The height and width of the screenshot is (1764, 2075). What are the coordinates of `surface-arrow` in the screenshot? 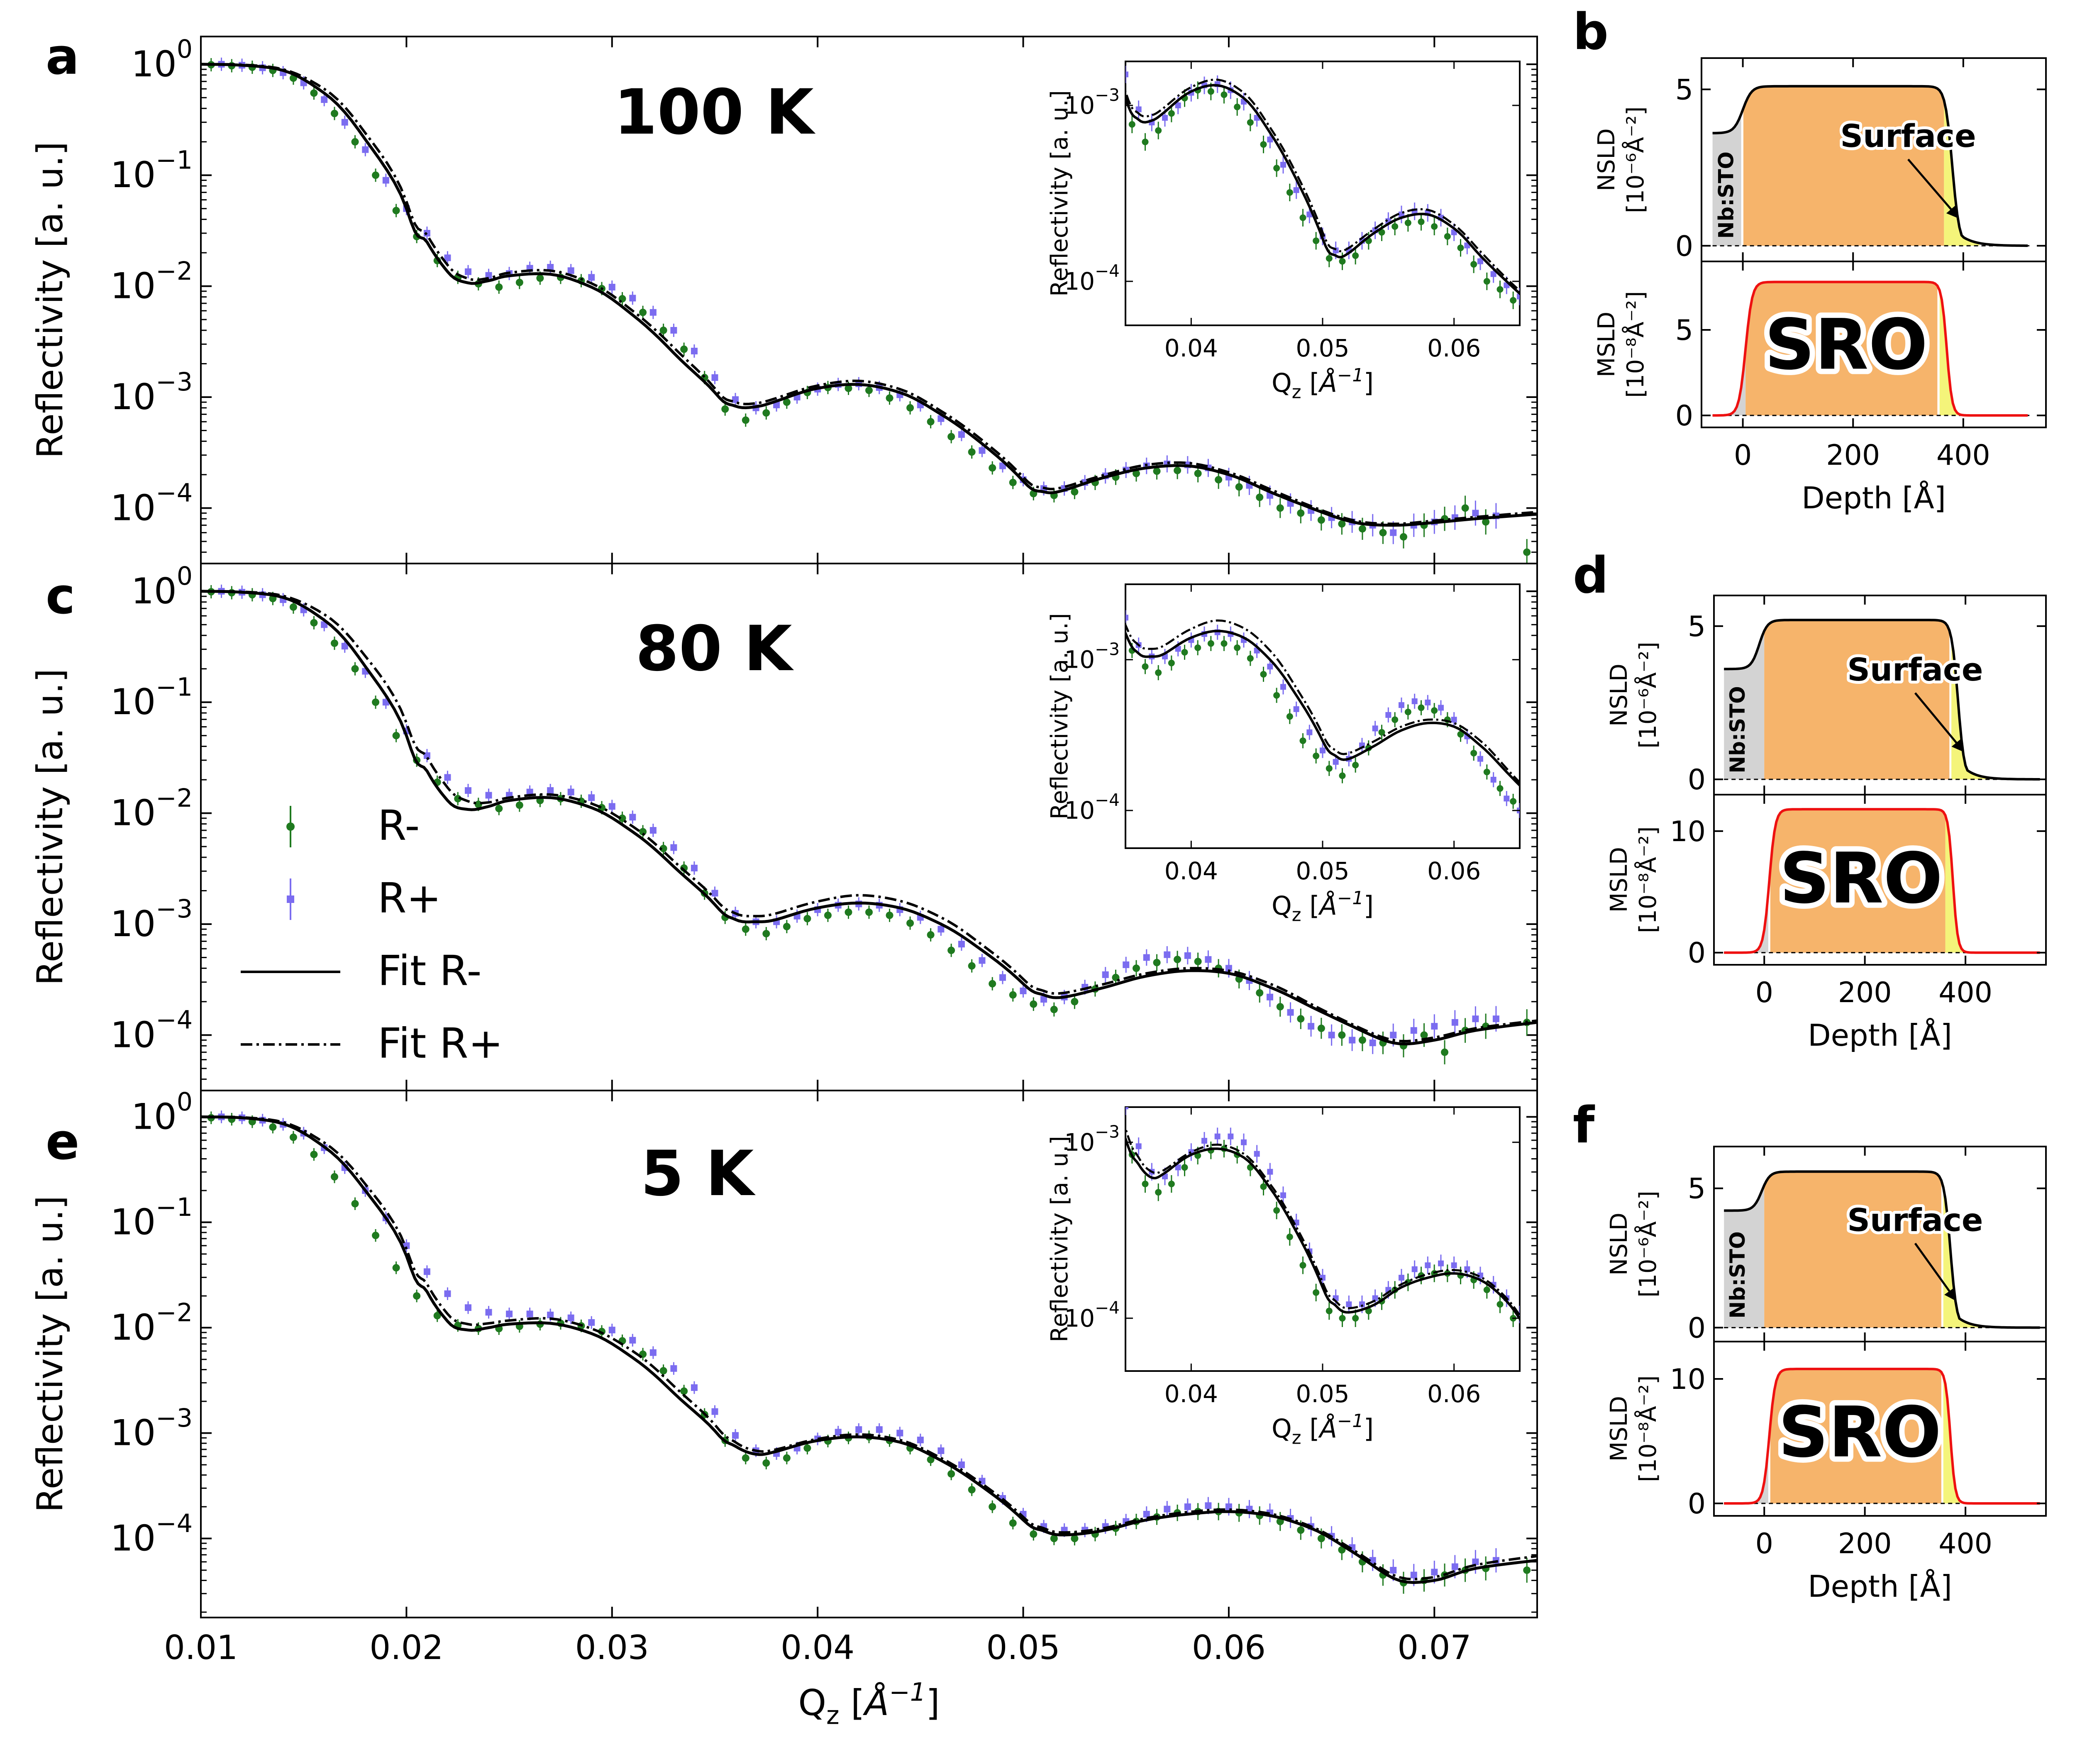 It's located at (1940, 722).